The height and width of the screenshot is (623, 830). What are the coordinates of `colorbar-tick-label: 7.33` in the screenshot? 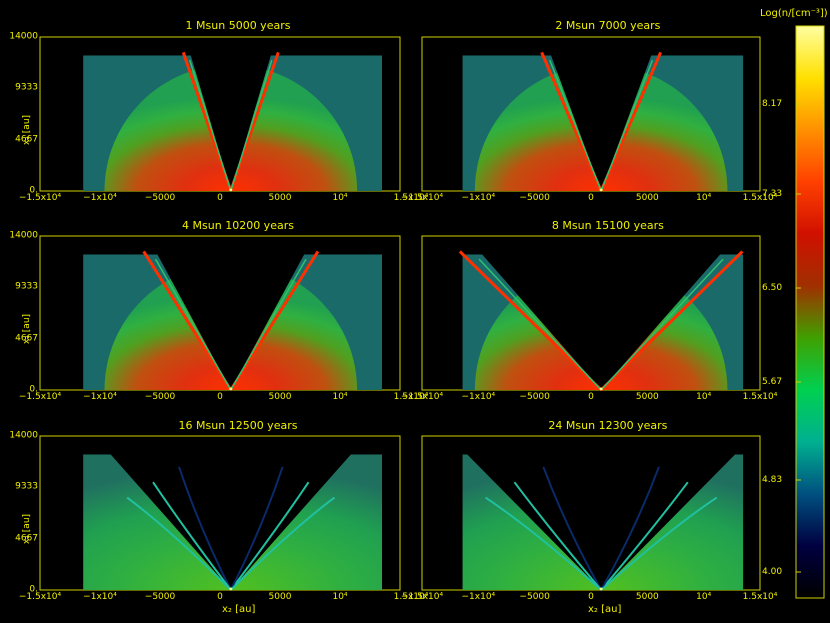 It's located at (772, 194).